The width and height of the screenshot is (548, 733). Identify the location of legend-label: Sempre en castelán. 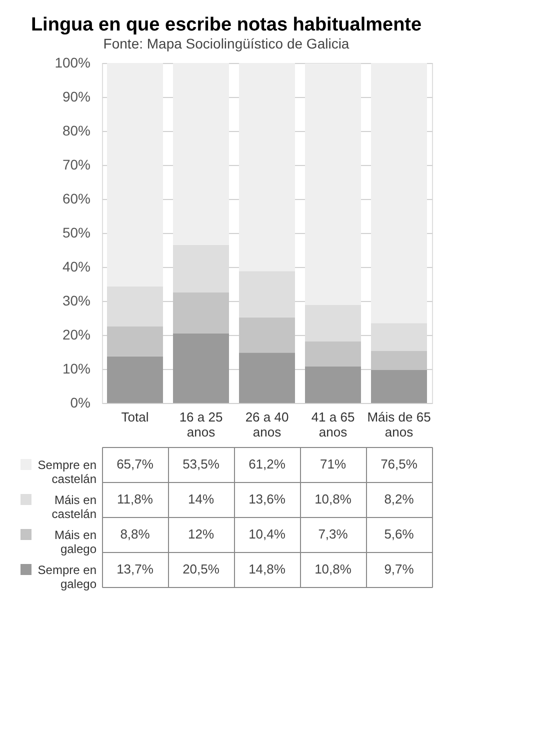
(67, 472).